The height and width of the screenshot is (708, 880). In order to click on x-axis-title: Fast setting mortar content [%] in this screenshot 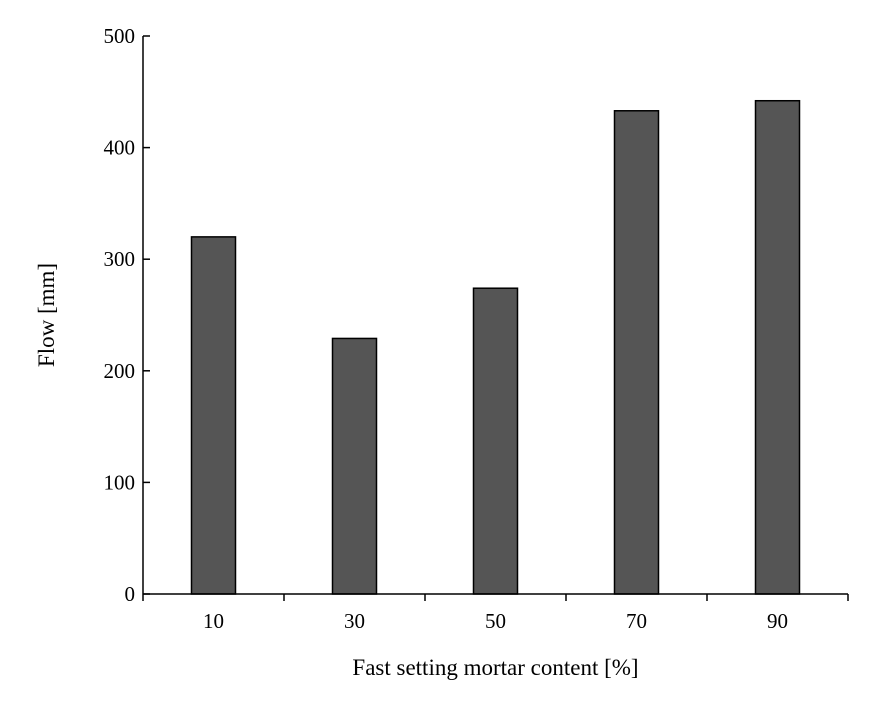, I will do `click(495, 667)`.